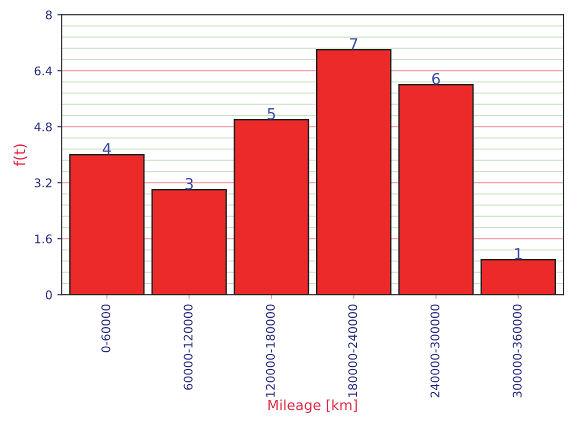 The width and height of the screenshot is (587, 421). I want to click on x-axis-title: Mileage [km], so click(312, 406).